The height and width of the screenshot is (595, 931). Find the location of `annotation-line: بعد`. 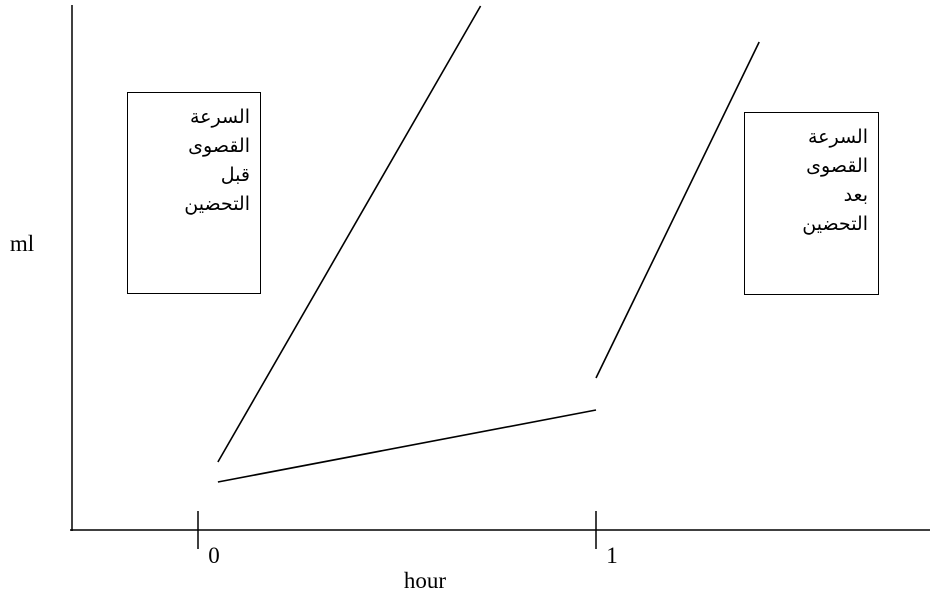

annotation-line: بعد is located at coordinates (855, 195).